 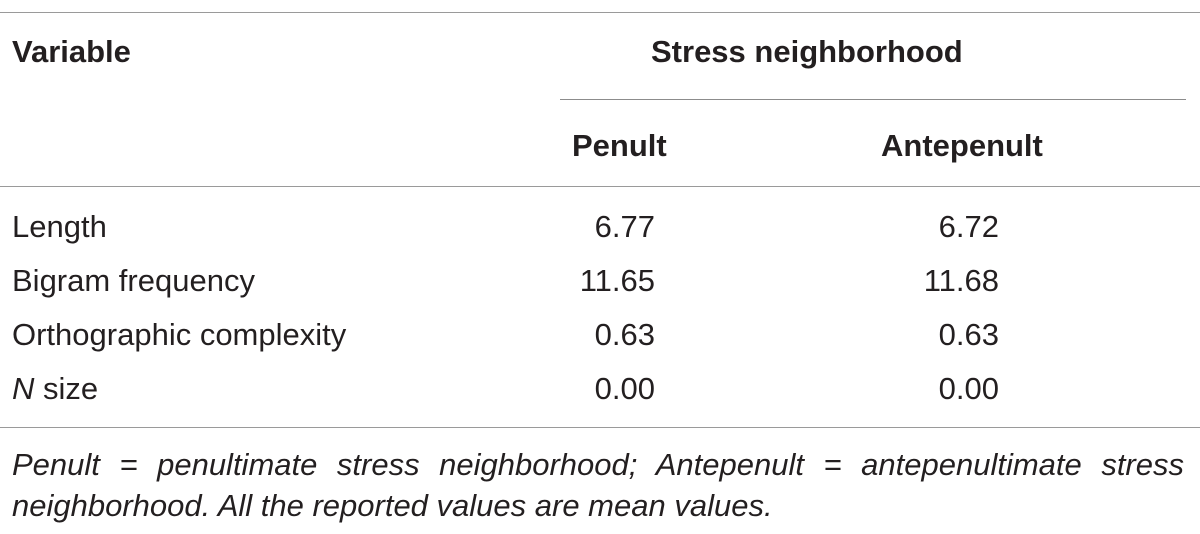 I want to click on cell-antepenult-orthographic-complexity: 0.63, so click(x=968, y=334).